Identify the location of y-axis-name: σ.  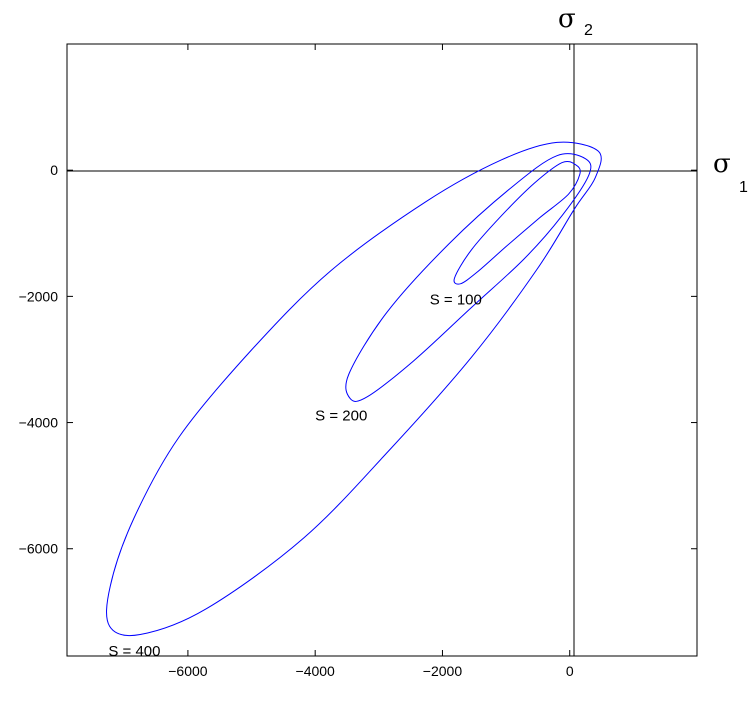
(567, 19).